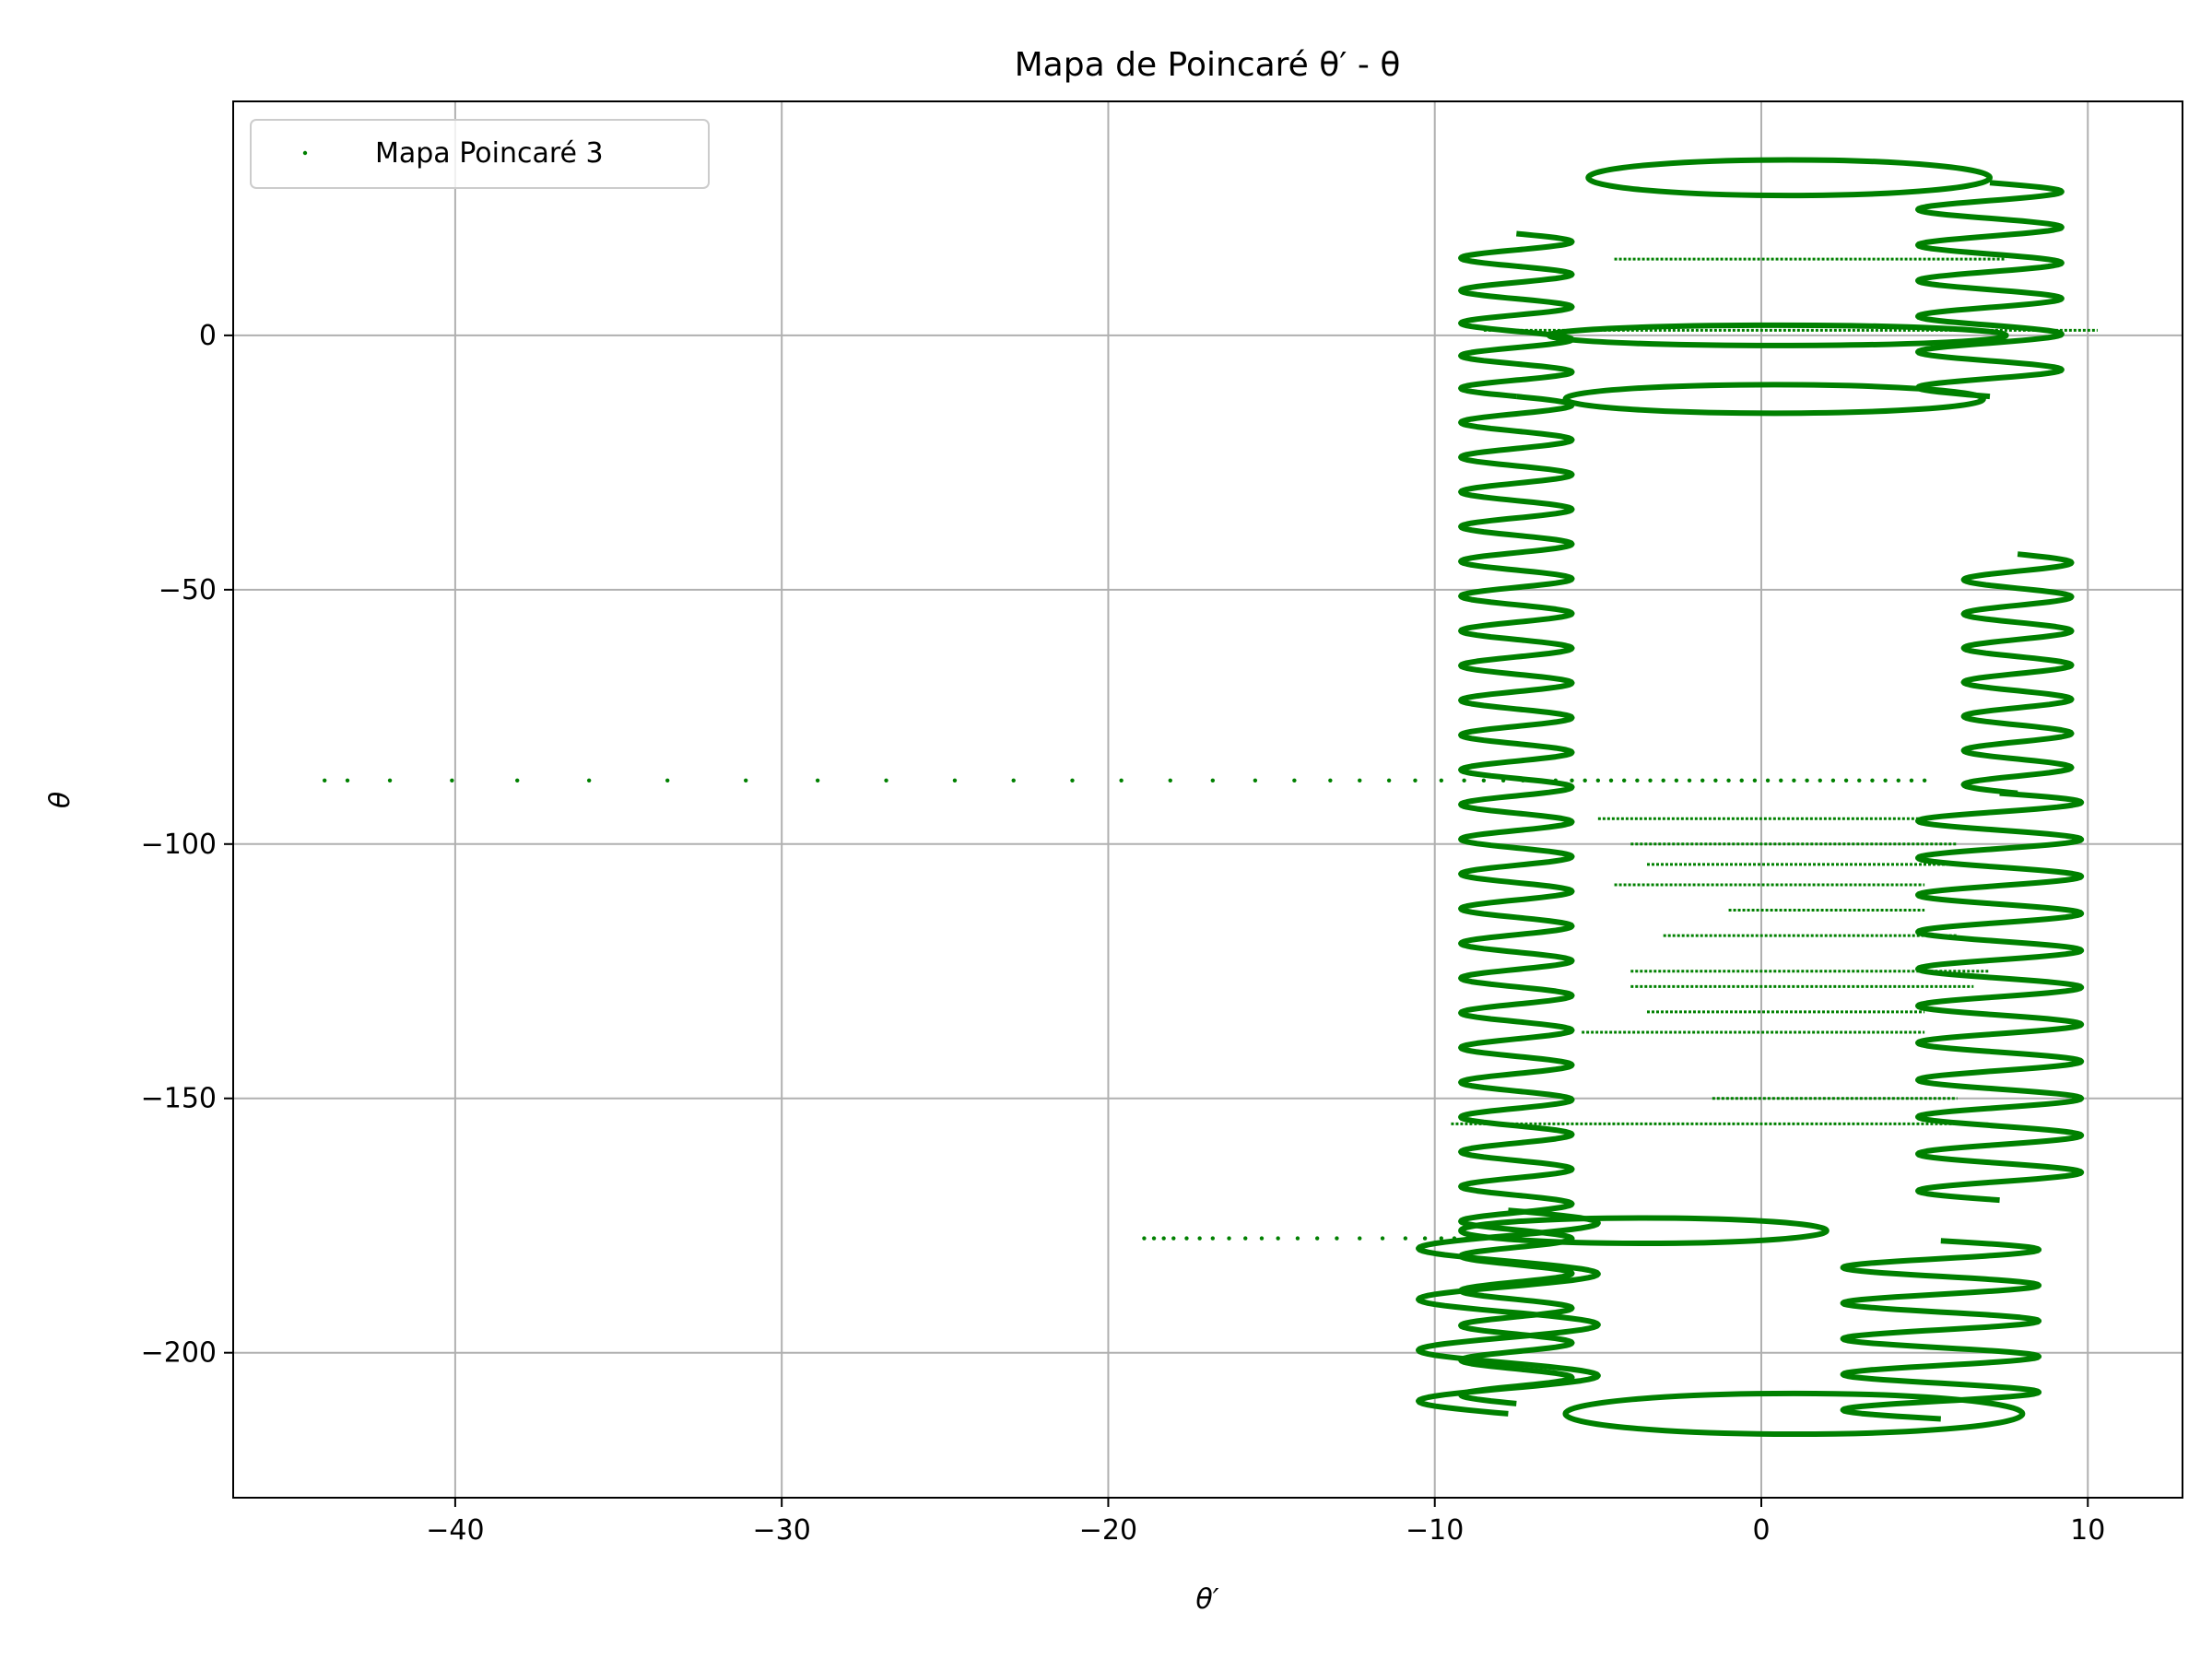 Image resolution: width=2212 pixels, height=1659 pixels. Describe the element at coordinates (188, 590) in the screenshot. I see `y-tick-label: −50` at that location.